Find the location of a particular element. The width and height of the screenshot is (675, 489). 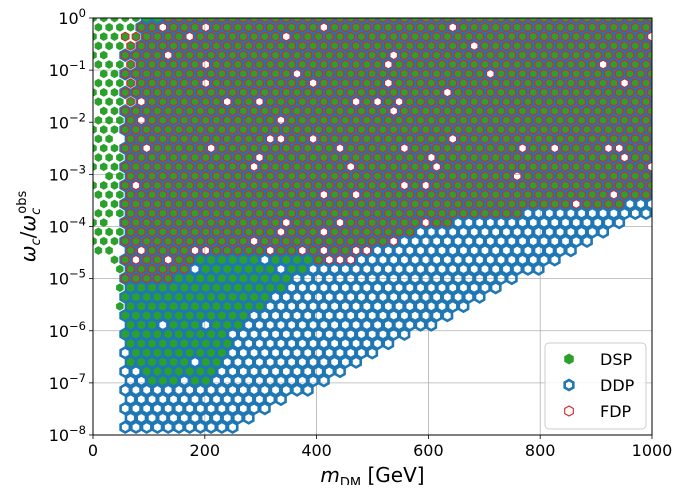

y-tick-label: 10⁻¹ is located at coordinates (67, 69).